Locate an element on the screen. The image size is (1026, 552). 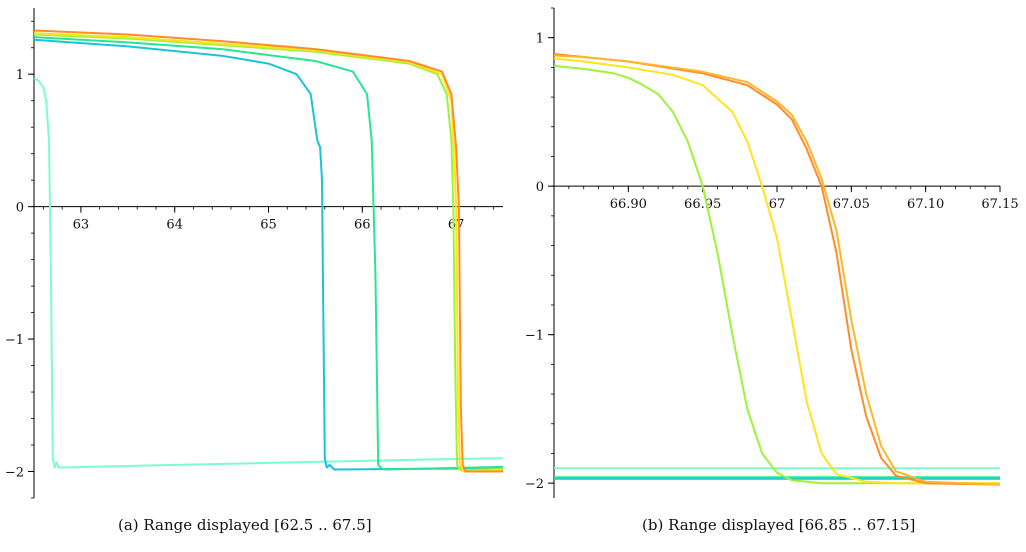
x-tick-label: 67.05 is located at coordinates (851, 204).